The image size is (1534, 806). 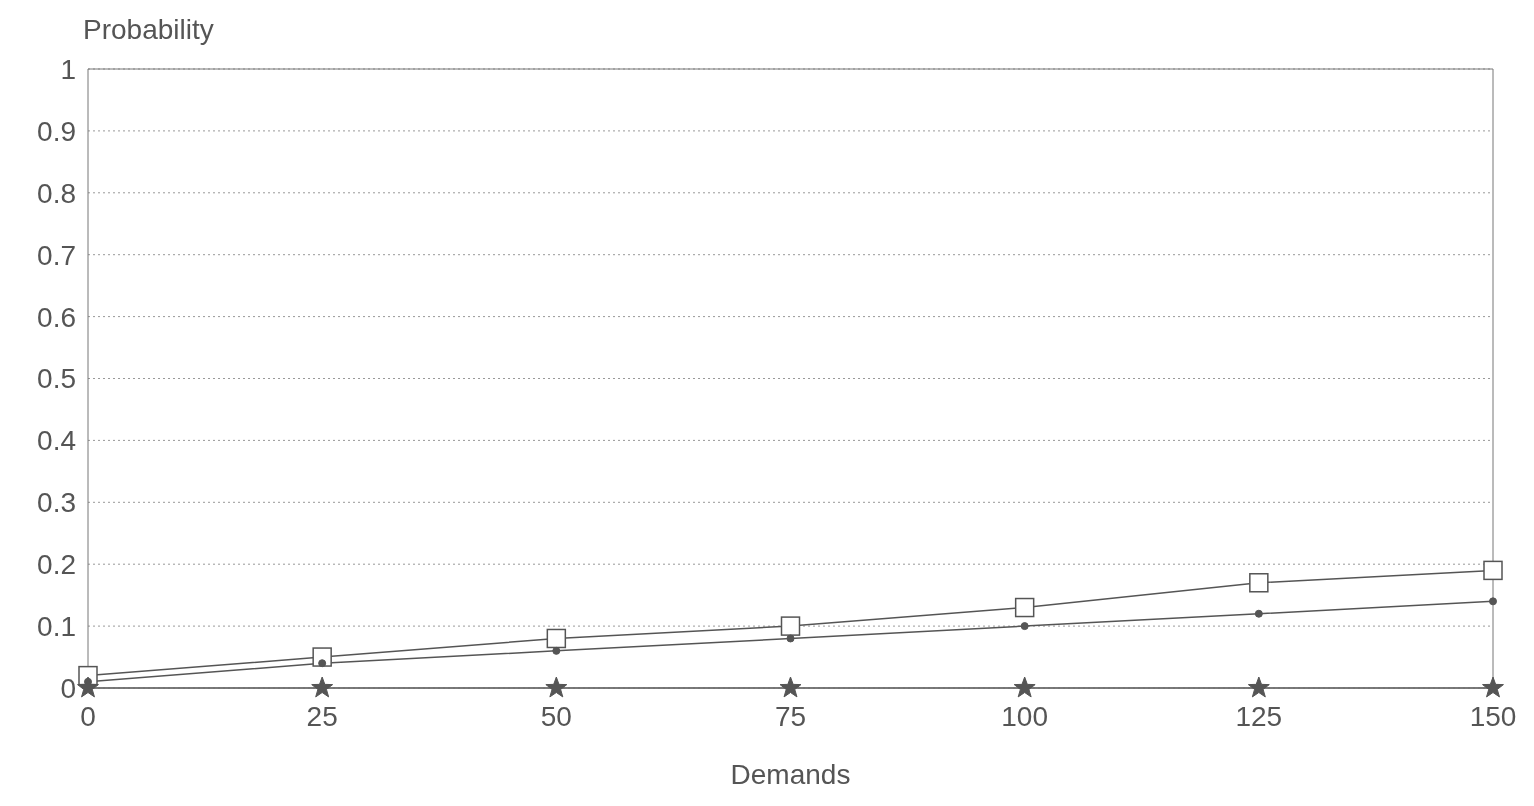 I want to click on y-tick-label: 0.3, so click(x=56, y=503).